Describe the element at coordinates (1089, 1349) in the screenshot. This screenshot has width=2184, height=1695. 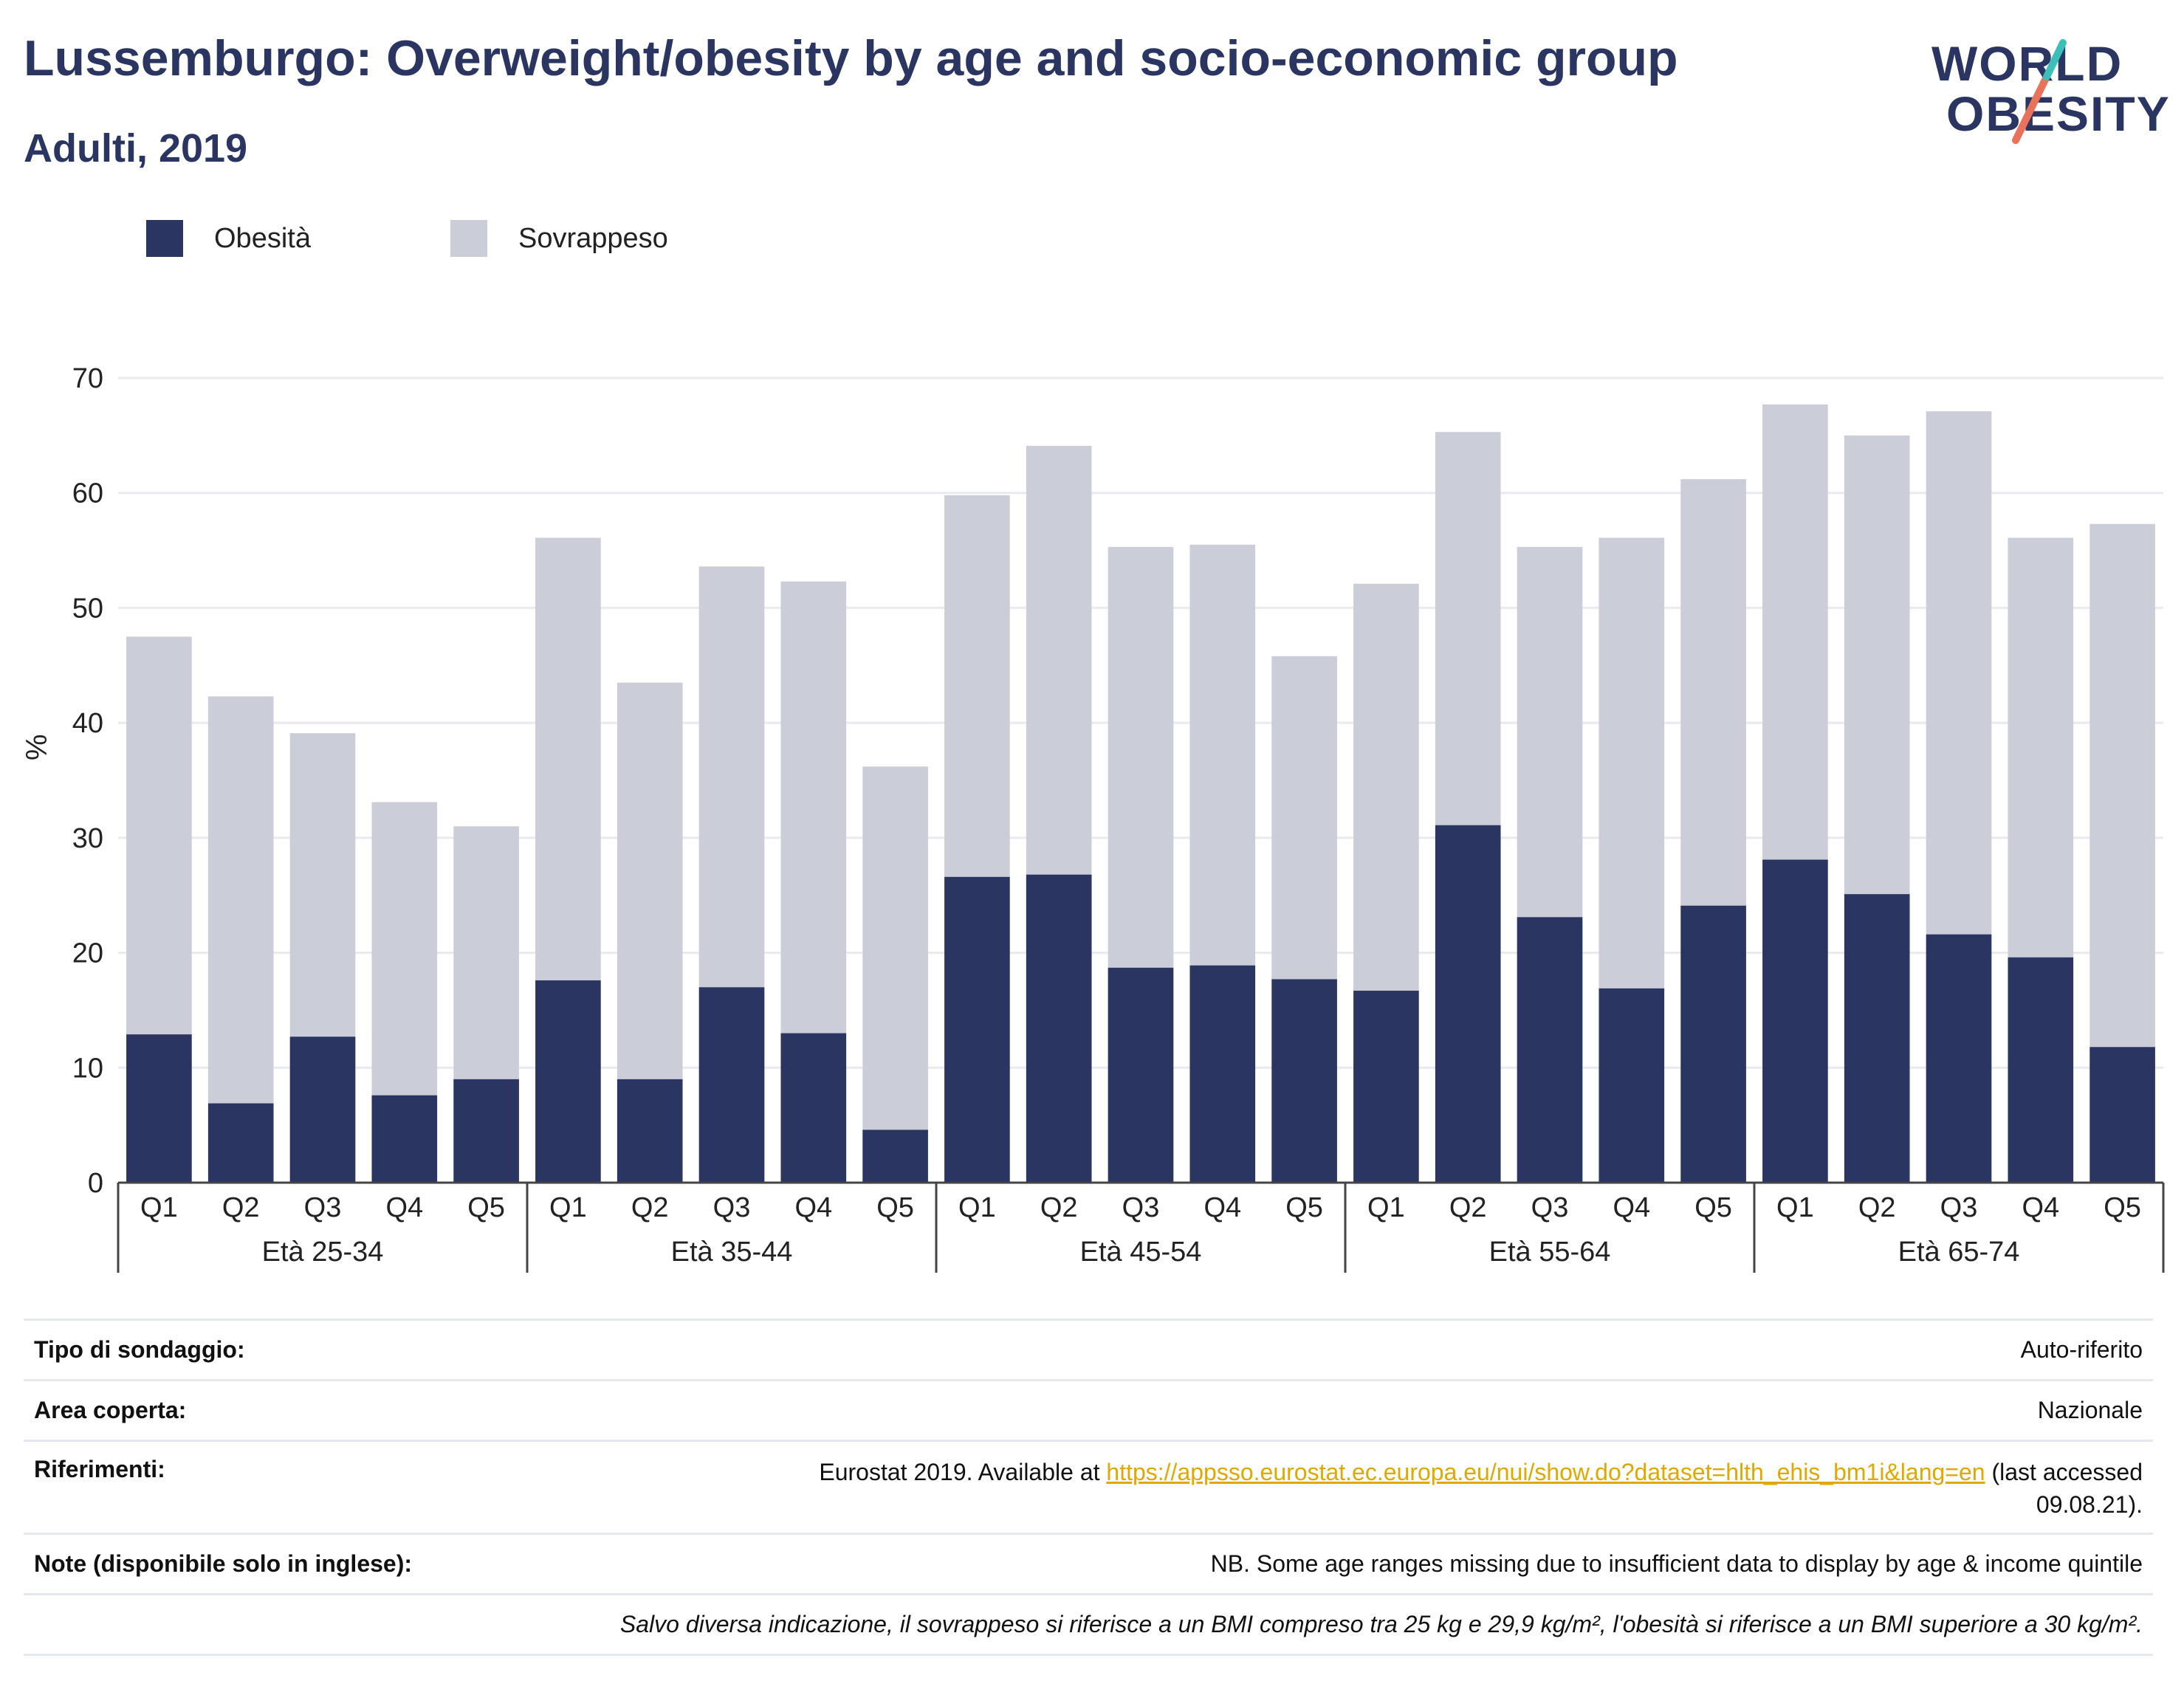
I see `info-row-survey-type: Tipo di sondaggio: Auto-riferito` at that location.